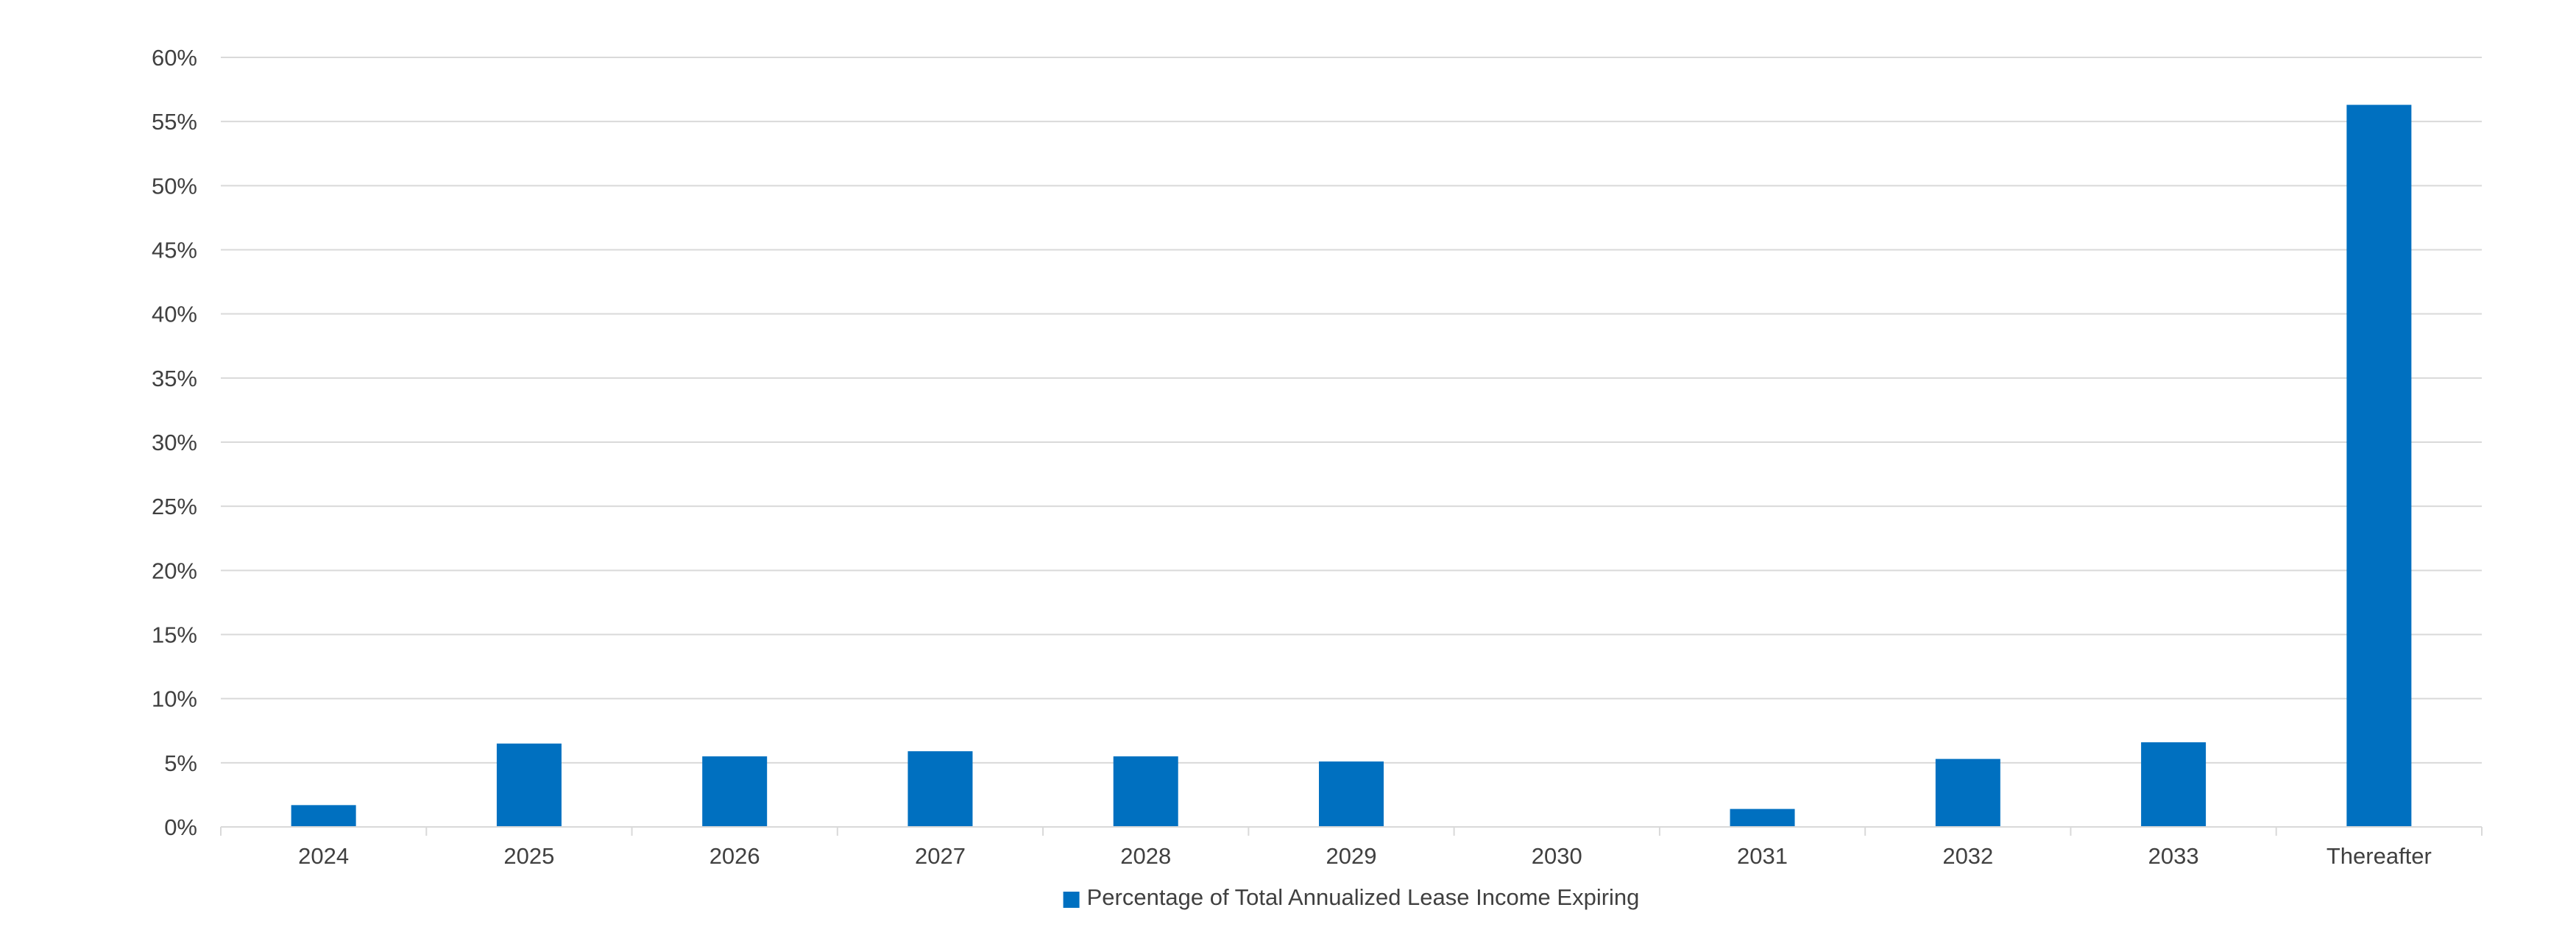 This screenshot has width=2576, height=938. What do you see at coordinates (940, 856) in the screenshot?
I see `x-tick-label: 2027` at bounding box center [940, 856].